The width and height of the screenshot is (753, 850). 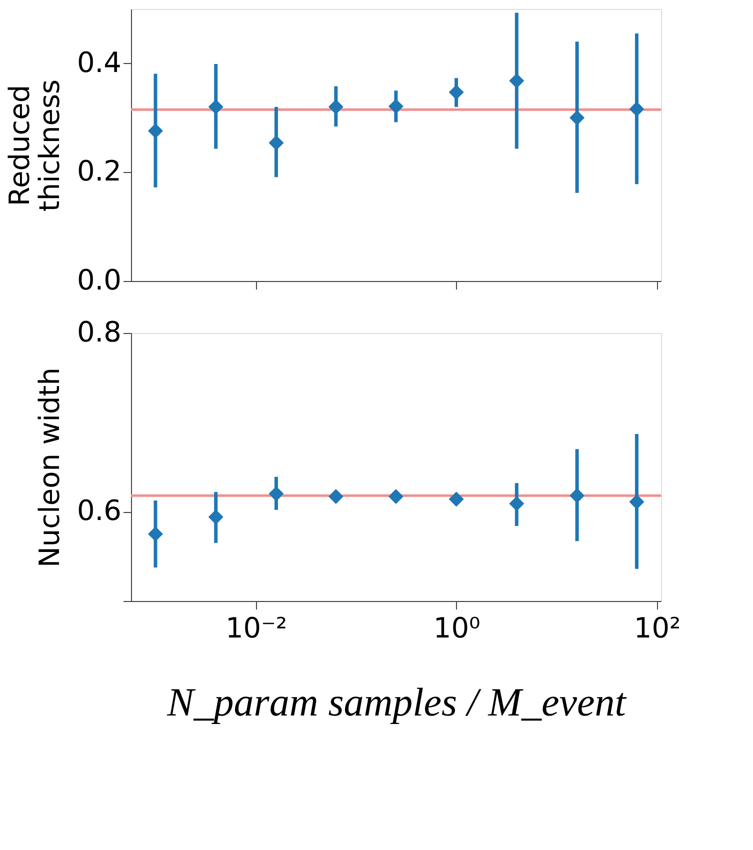 What do you see at coordinates (256, 628) in the screenshot?
I see `x-tick-label: 10⁻²` at bounding box center [256, 628].